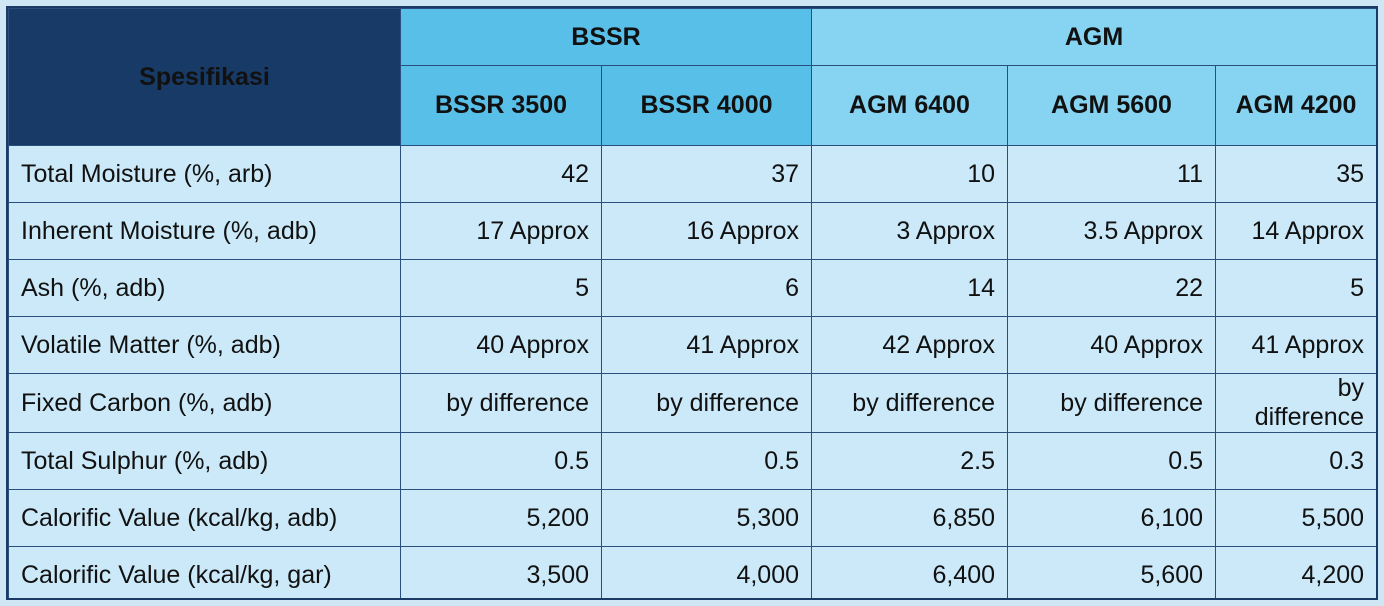 This screenshot has width=1384, height=606. Describe the element at coordinates (204, 231) in the screenshot. I see `row-label: Inherent Moisture (%, adb)` at that location.